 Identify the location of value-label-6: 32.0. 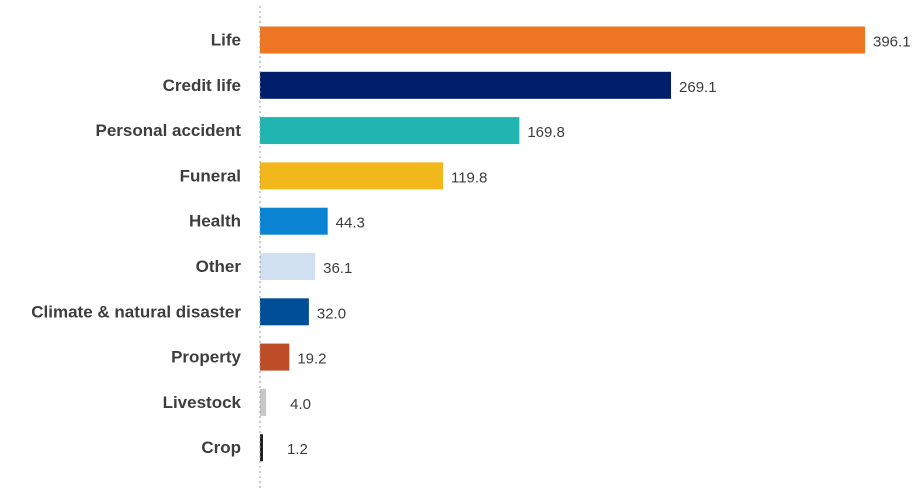
(331, 313).